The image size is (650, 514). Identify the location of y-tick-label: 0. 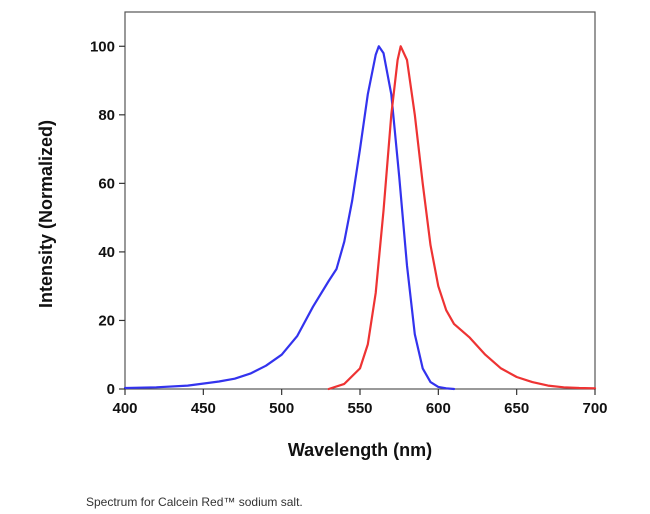
(111, 389).